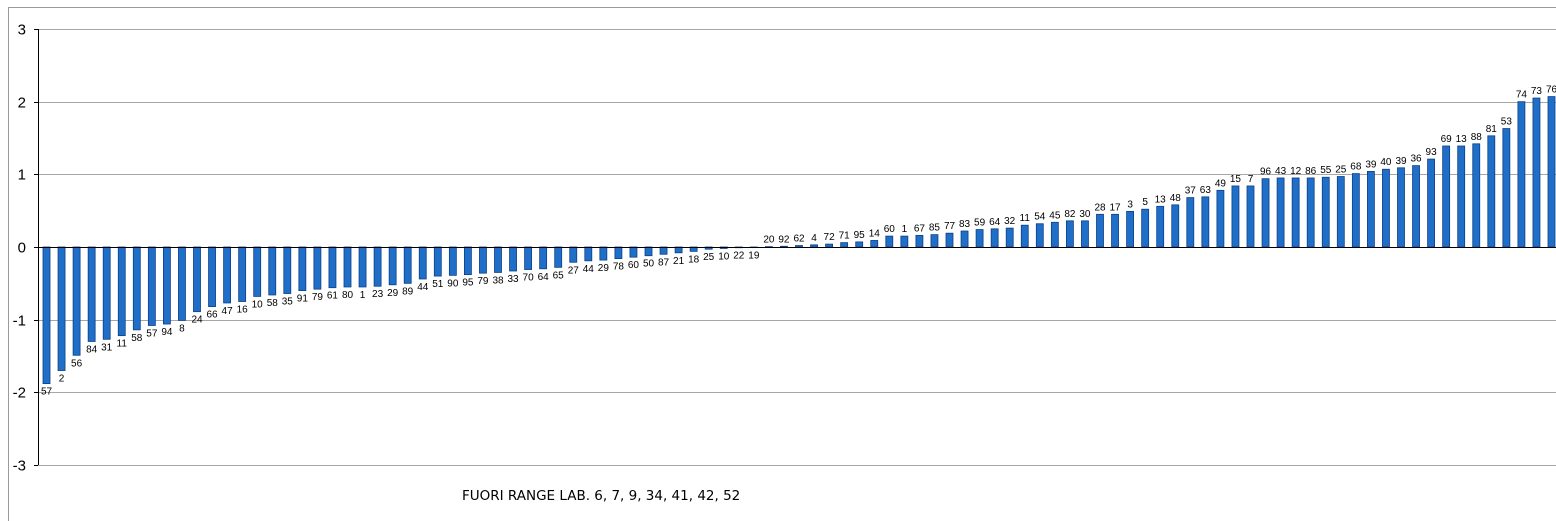  What do you see at coordinates (604, 268) in the screenshot?
I see `bar-label: 29` at bounding box center [604, 268].